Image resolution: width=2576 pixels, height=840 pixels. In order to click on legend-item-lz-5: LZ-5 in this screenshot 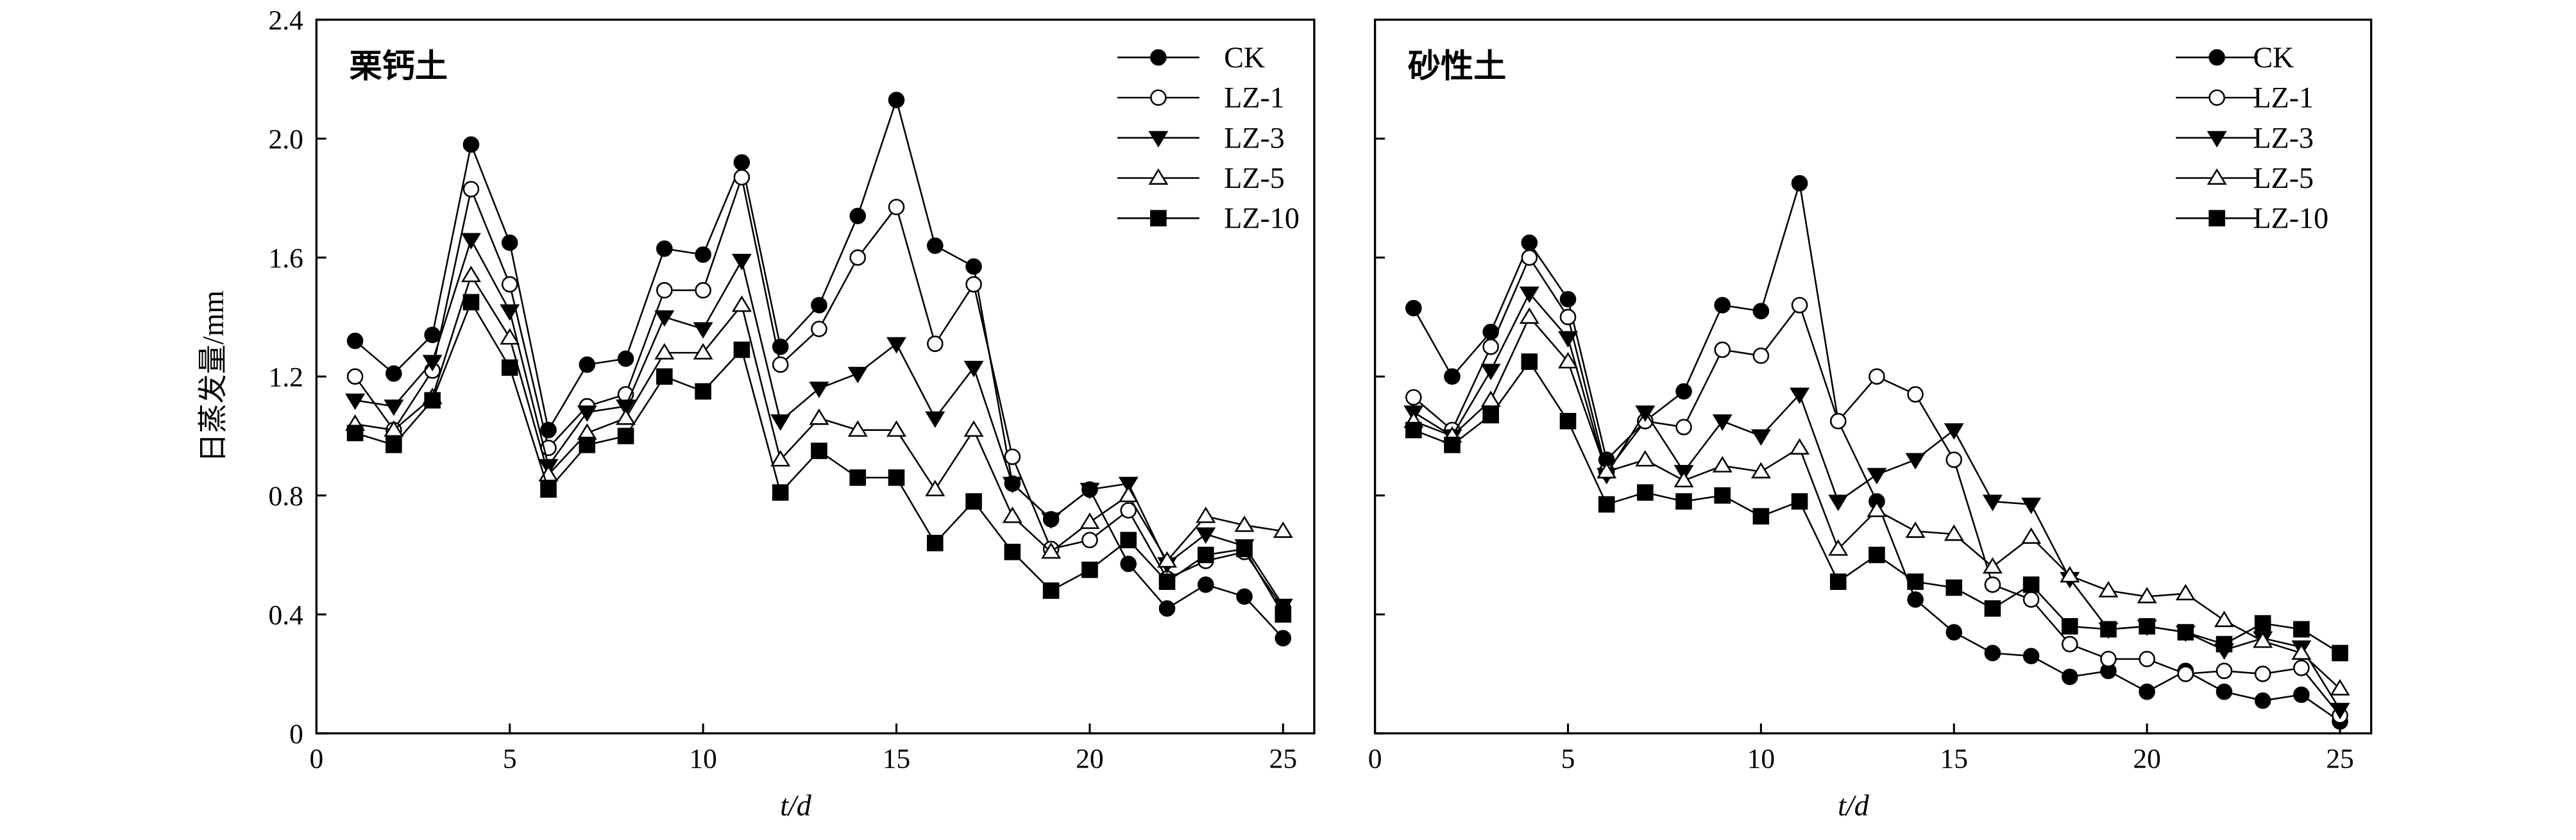, I will do `click(2245, 178)`.